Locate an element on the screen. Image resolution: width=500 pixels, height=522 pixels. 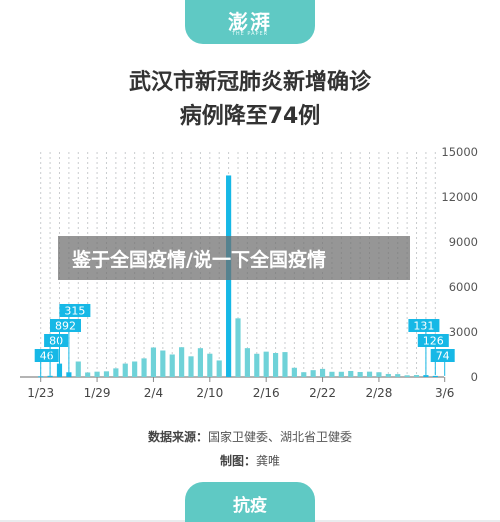
title-line-1: 武汉市新冠肺炎新增确诊 is located at coordinates (249, 82).